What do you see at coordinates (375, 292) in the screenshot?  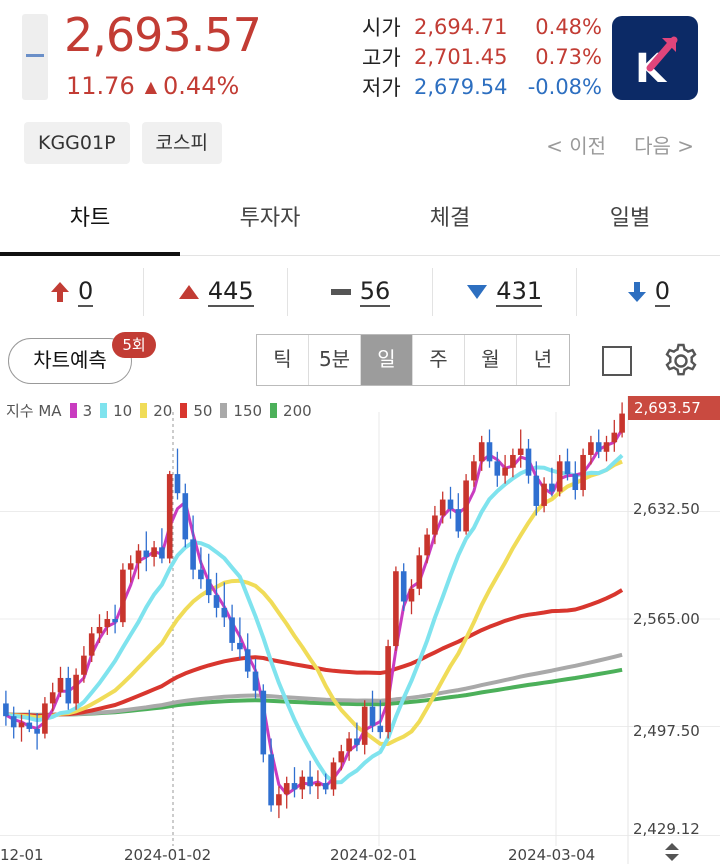 I see `flat-count: 56` at bounding box center [375, 292].